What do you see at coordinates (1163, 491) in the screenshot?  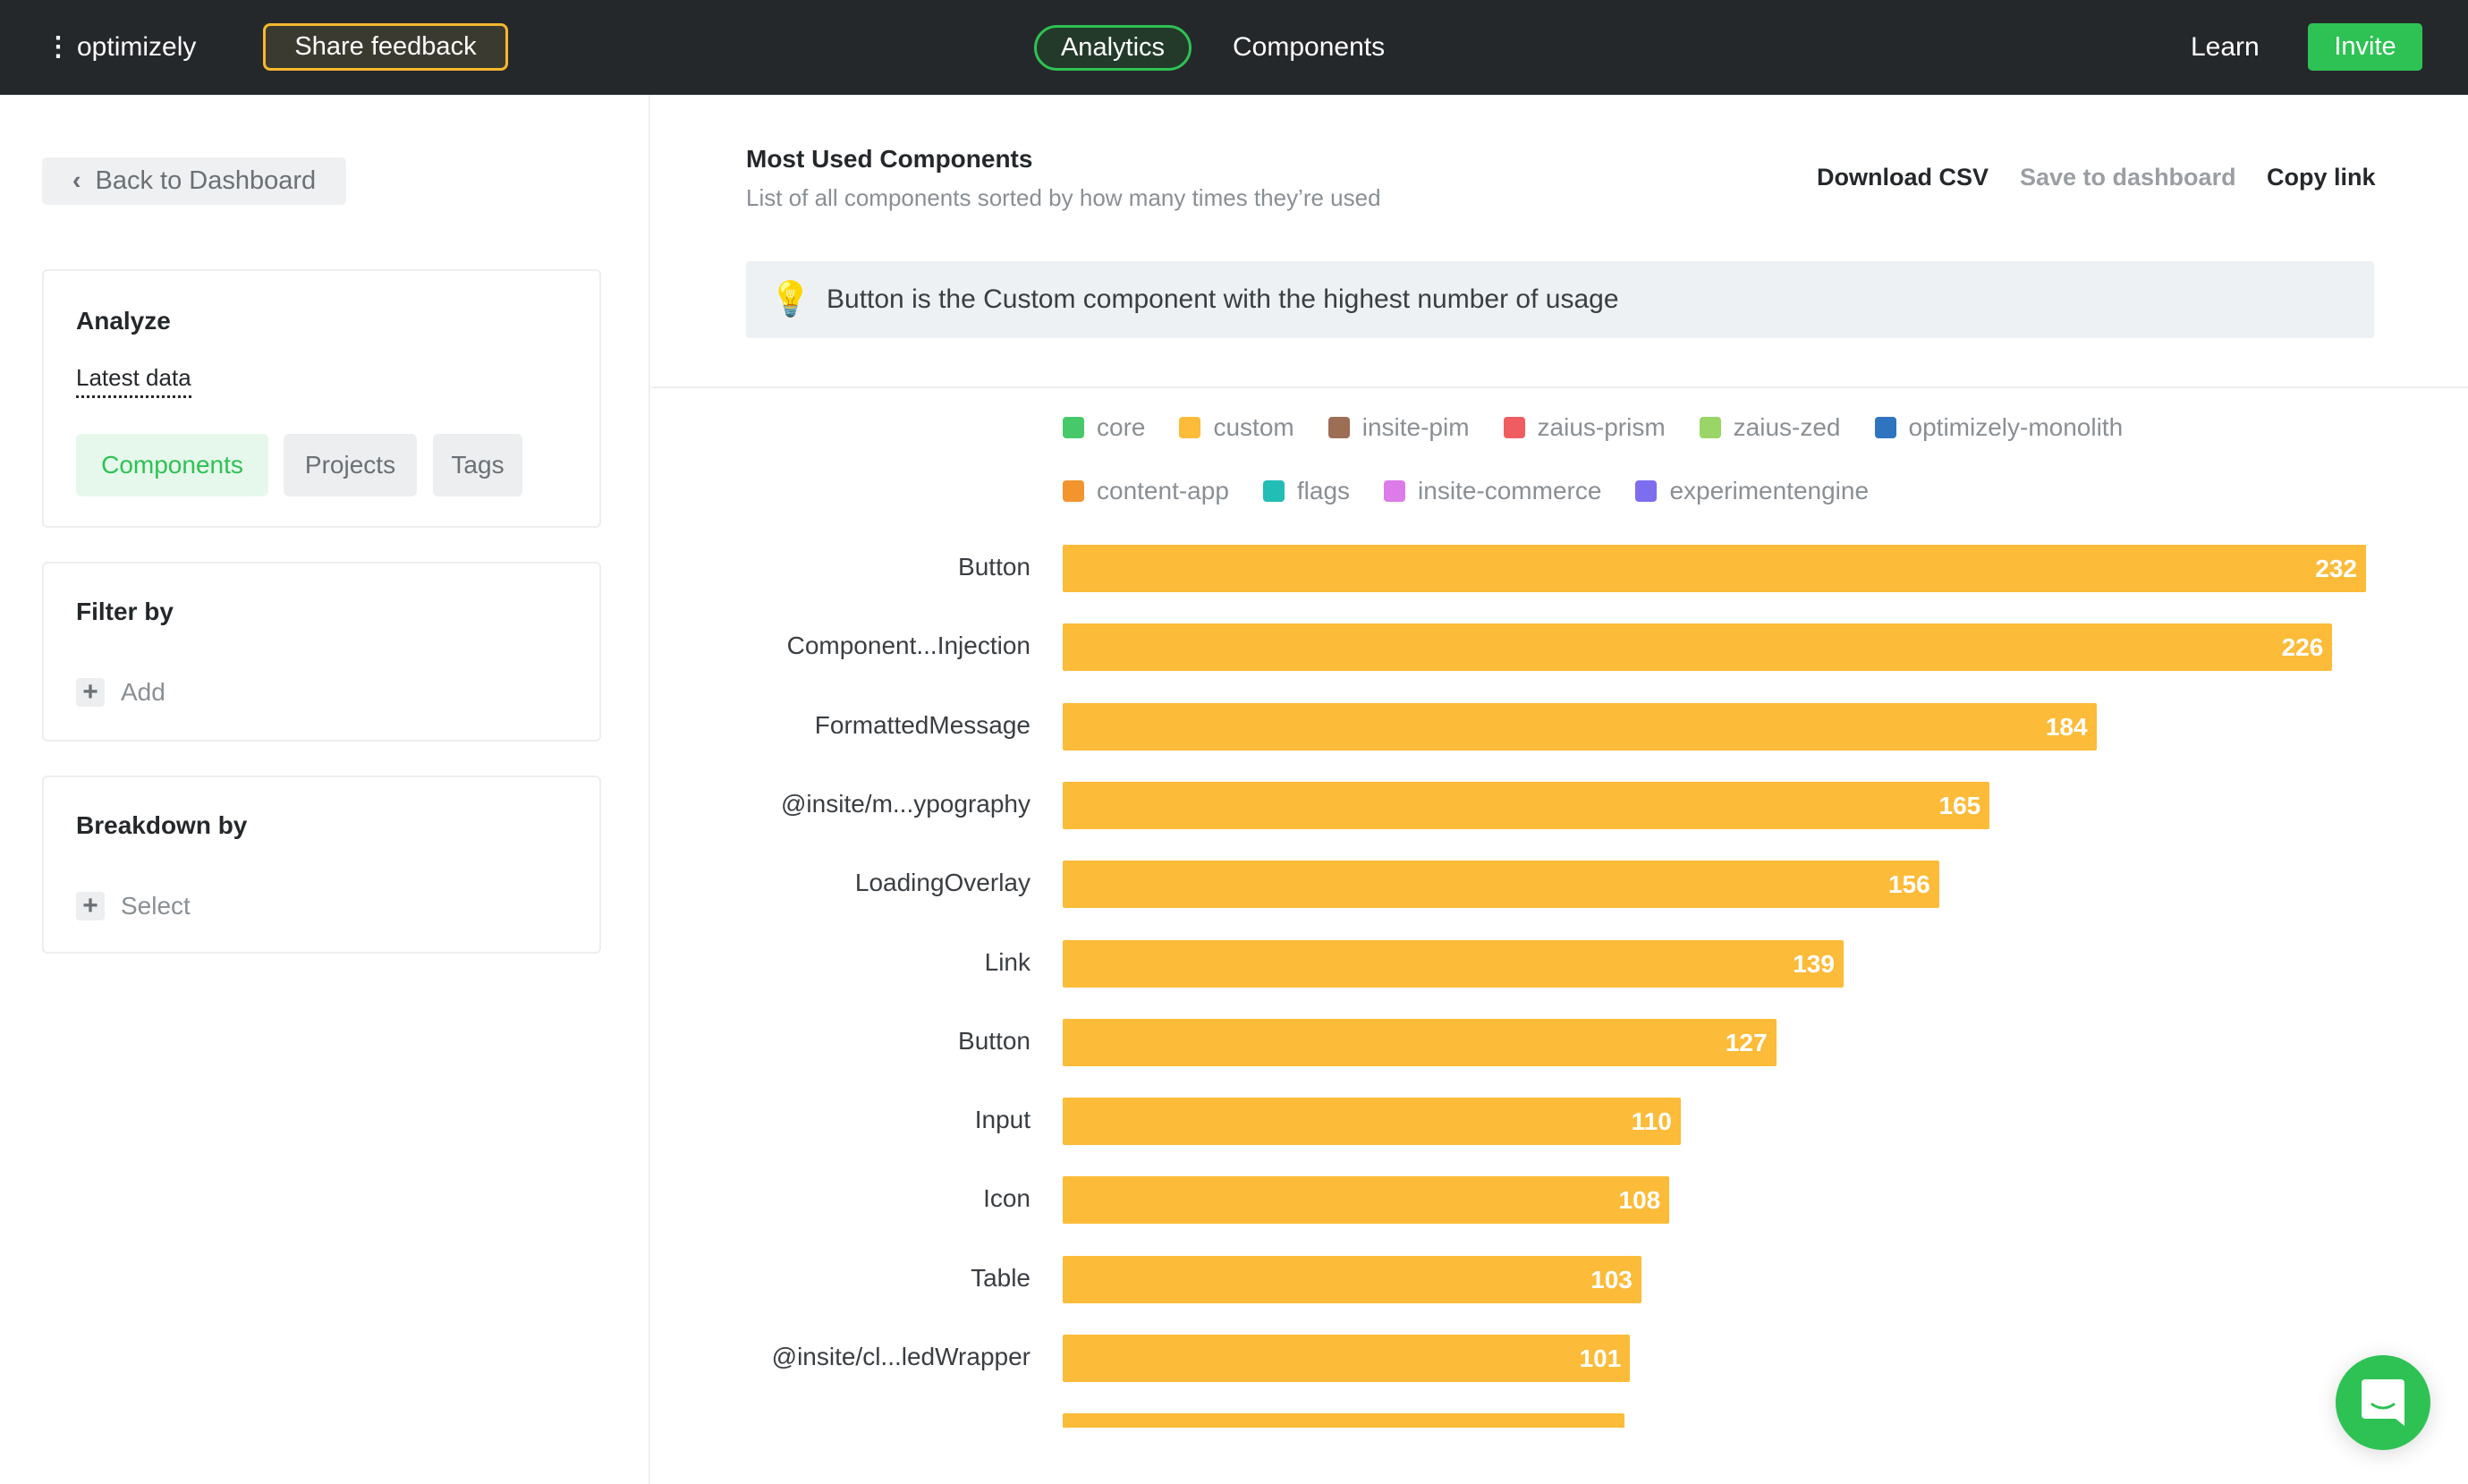 I see `legend-label: content-app` at bounding box center [1163, 491].